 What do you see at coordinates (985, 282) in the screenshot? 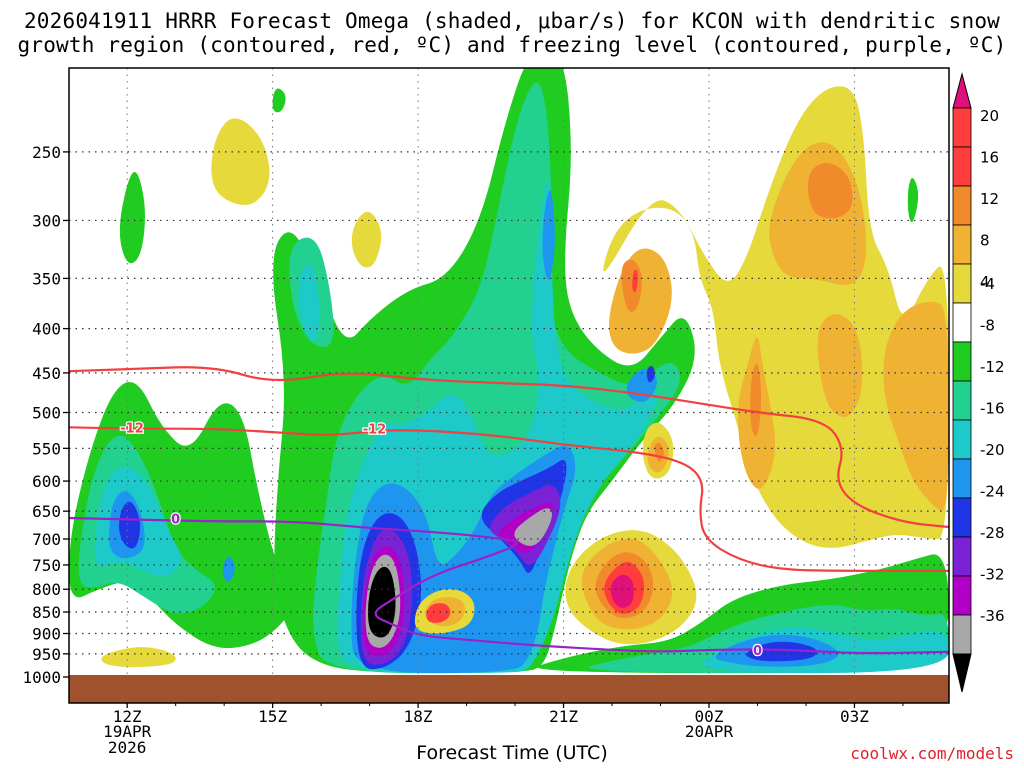
I see `colorbar-label-4: 4` at bounding box center [985, 282].